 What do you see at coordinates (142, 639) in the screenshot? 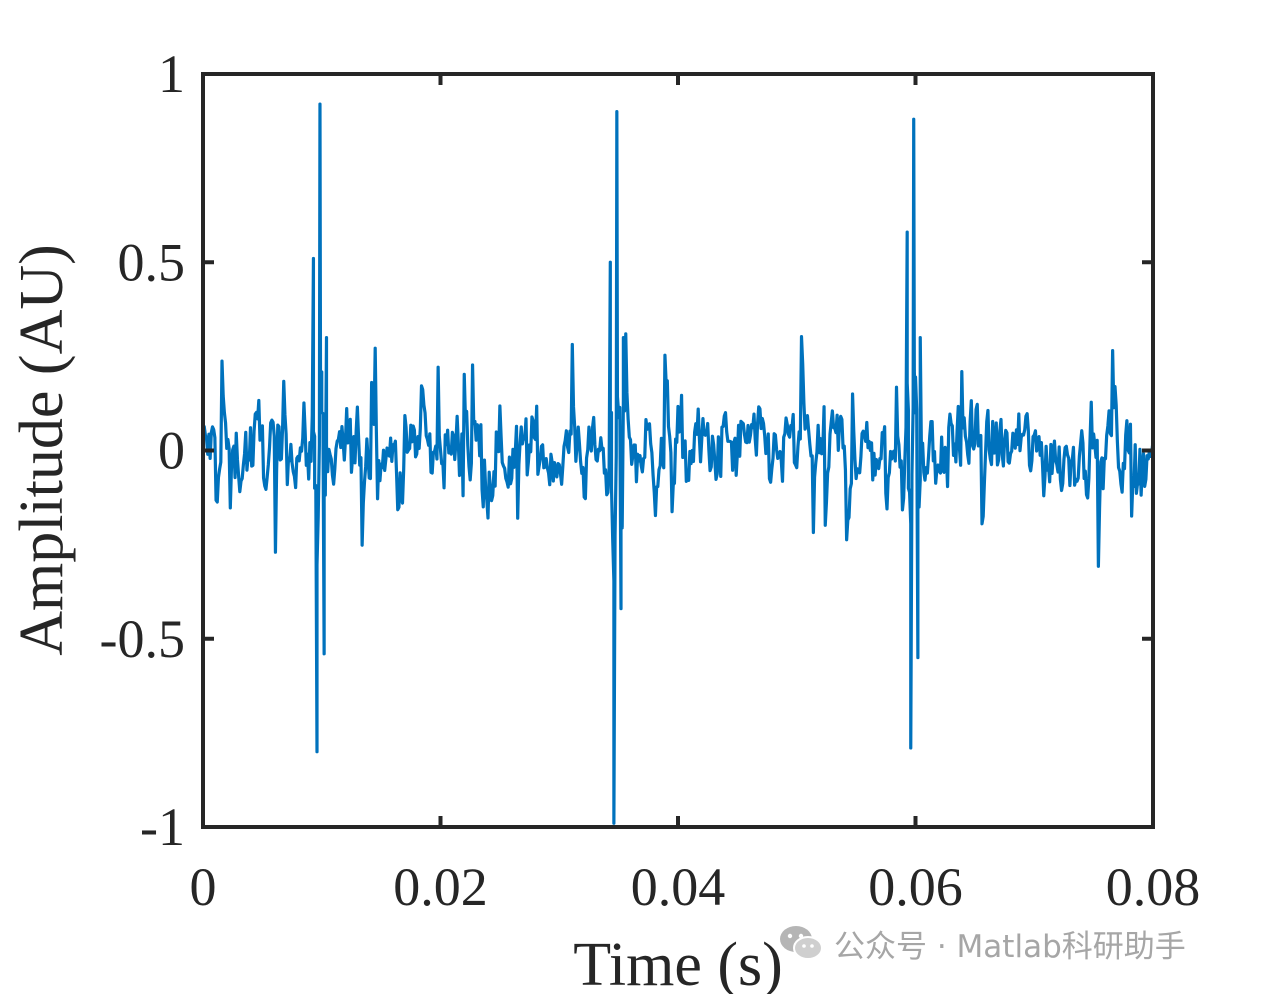
I see `y-tick-label: -0.5` at bounding box center [142, 639].